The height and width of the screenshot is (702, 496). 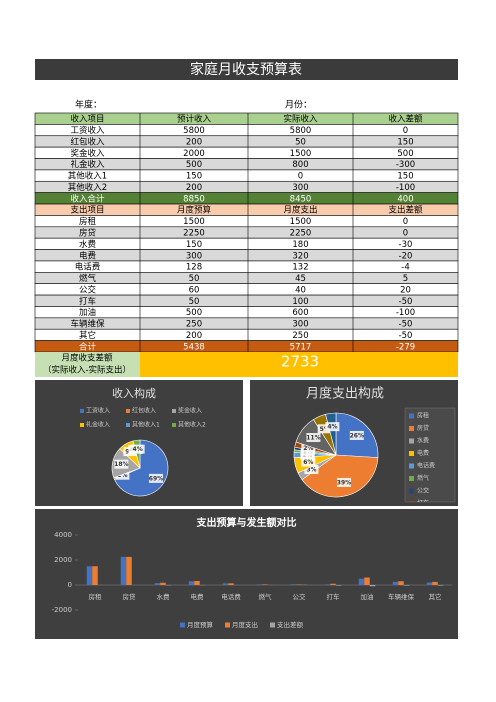 I want to click on table-cell: 水费, so click(x=88, y=244).